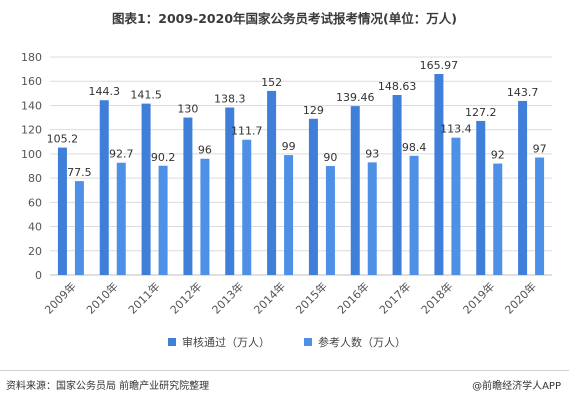  Describe the element at coordinates (313, 110) in the screenshot. I see `data-label: 129` at that location.